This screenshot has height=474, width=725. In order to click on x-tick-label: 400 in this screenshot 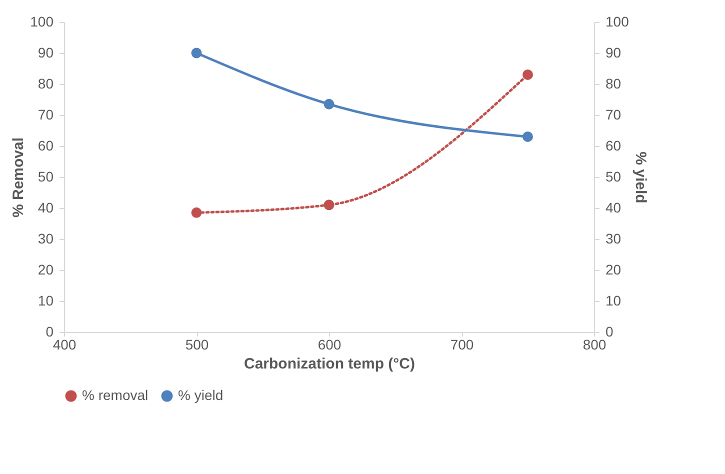, I will do `click(64, 344)`.